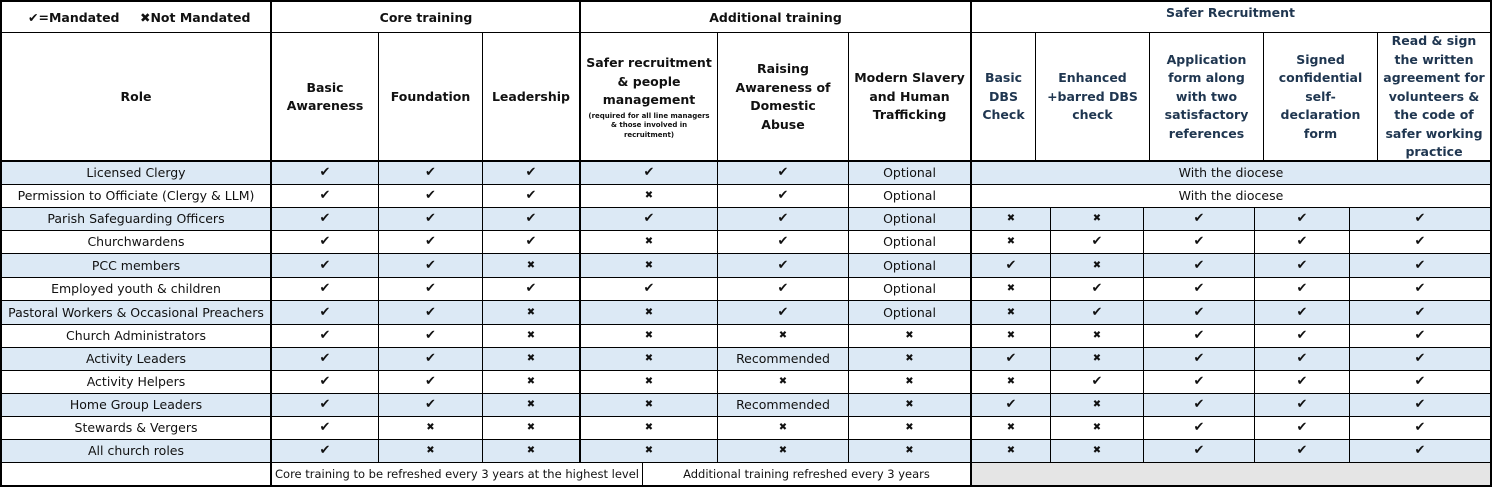 This screenshot has height=487, width=1492. I want to click on role-cell: Churchwardens, so click(136, 241).